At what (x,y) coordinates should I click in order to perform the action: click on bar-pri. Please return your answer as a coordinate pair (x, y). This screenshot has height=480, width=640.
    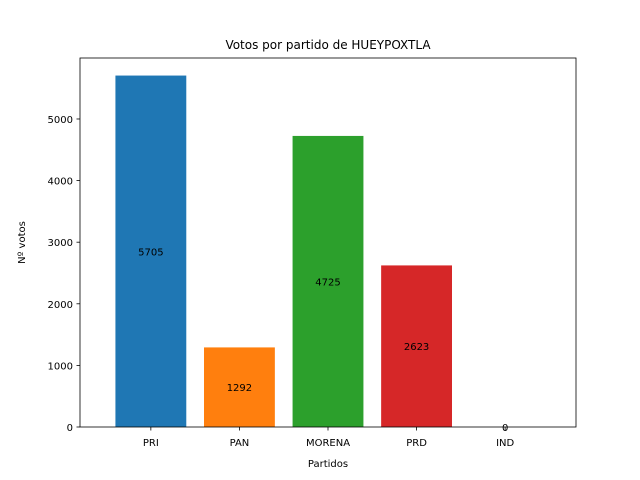
    Looking at the image, I should click on (151, 251).